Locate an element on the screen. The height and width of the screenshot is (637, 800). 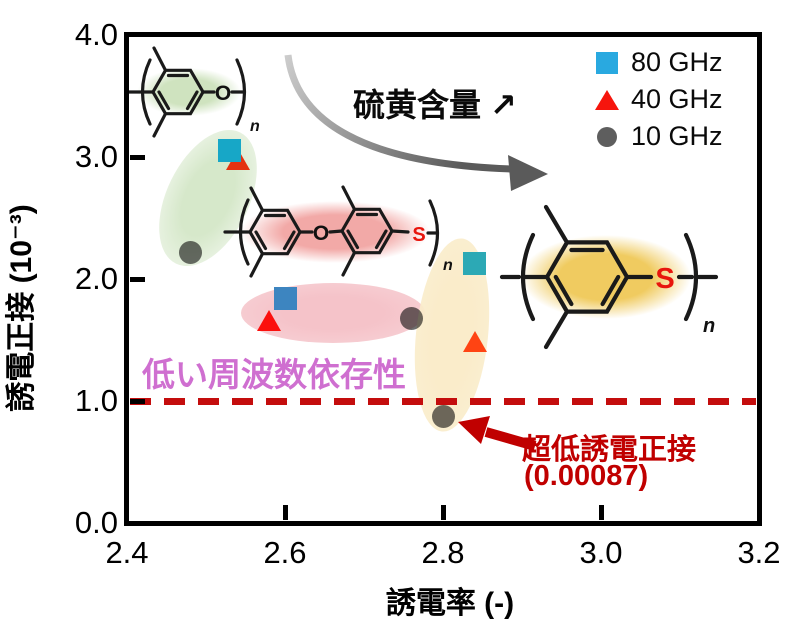
copolymer-oxygen-label: O is located at coordinates (321, 233).